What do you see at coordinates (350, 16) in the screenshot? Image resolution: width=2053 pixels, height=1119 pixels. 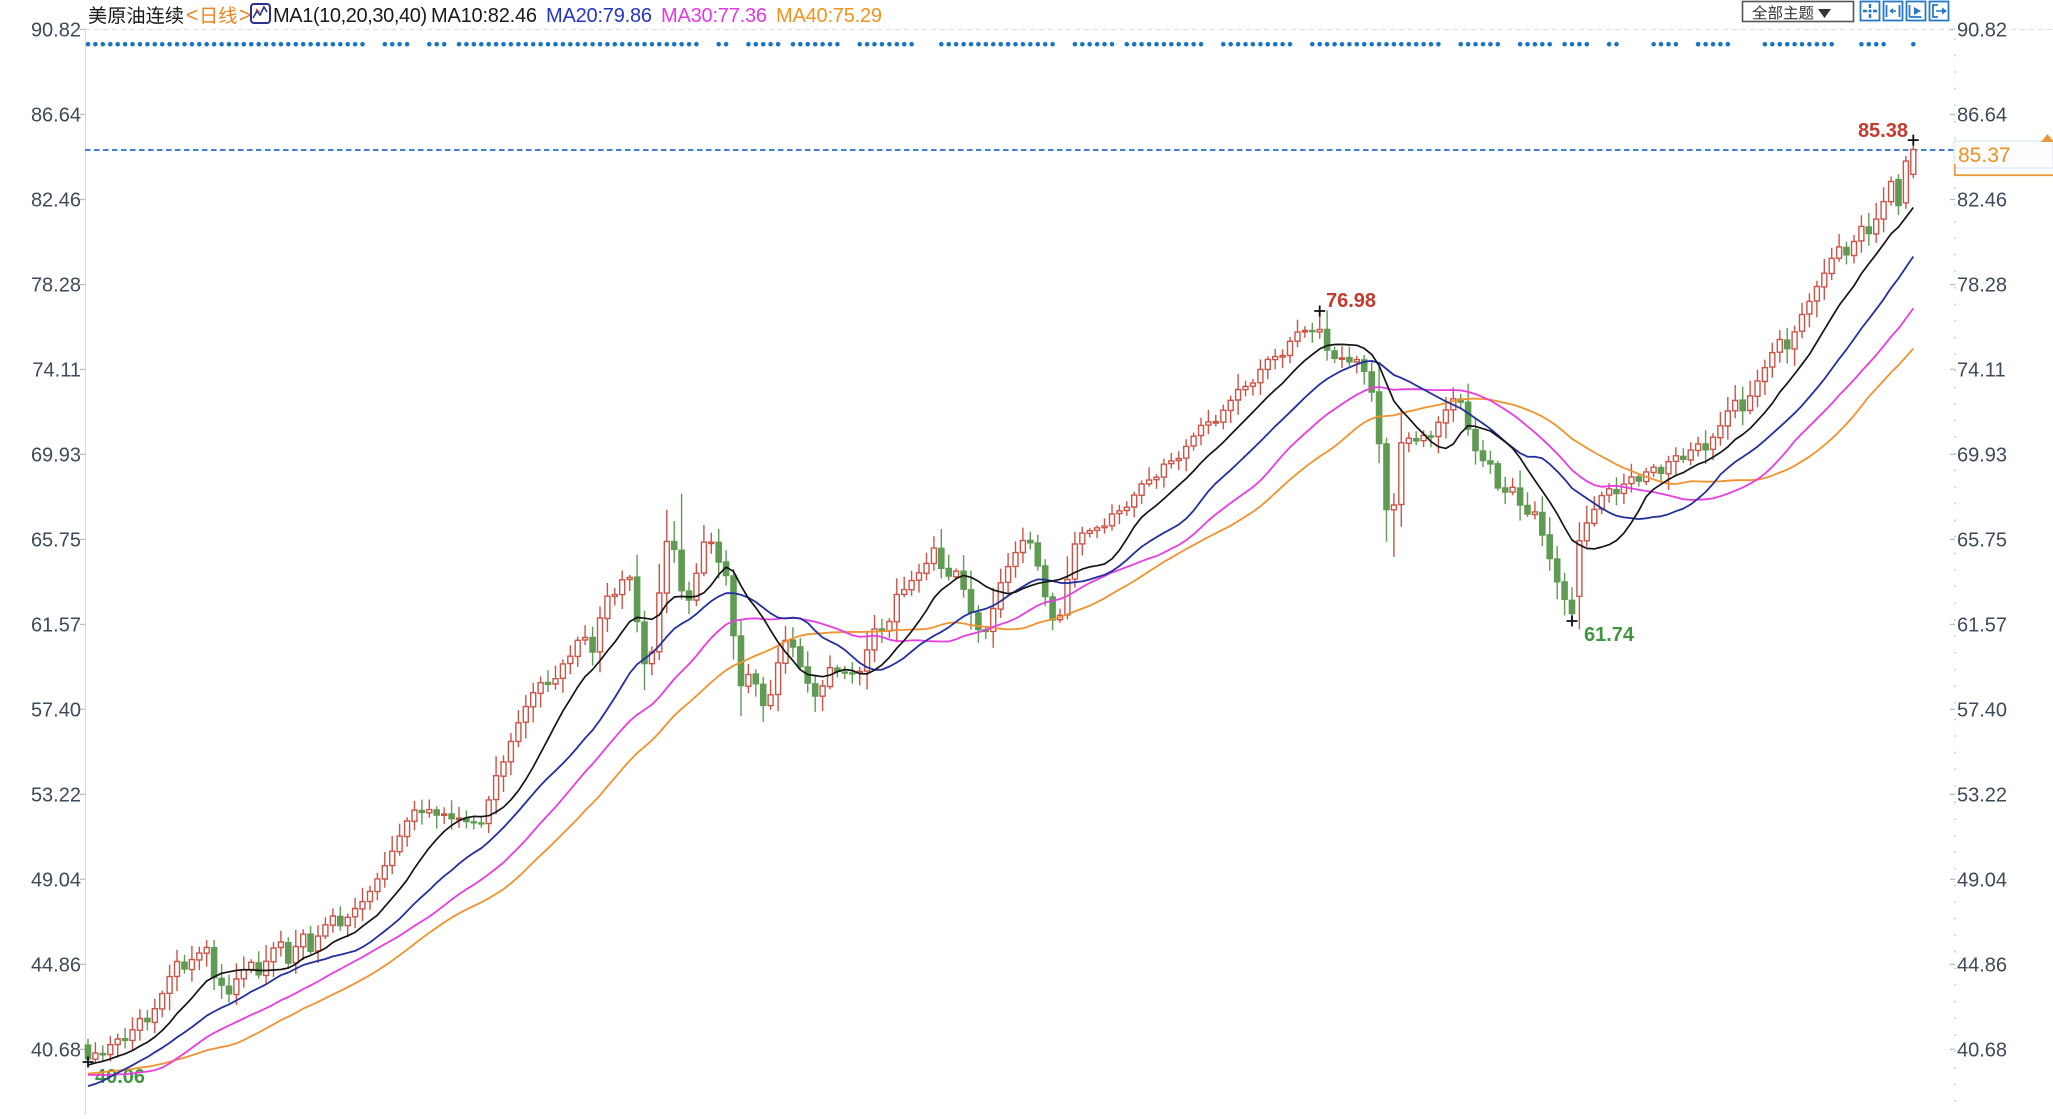 I see `svg-text: MA1(10,20,30,40)` at bounding box center [350, 16].